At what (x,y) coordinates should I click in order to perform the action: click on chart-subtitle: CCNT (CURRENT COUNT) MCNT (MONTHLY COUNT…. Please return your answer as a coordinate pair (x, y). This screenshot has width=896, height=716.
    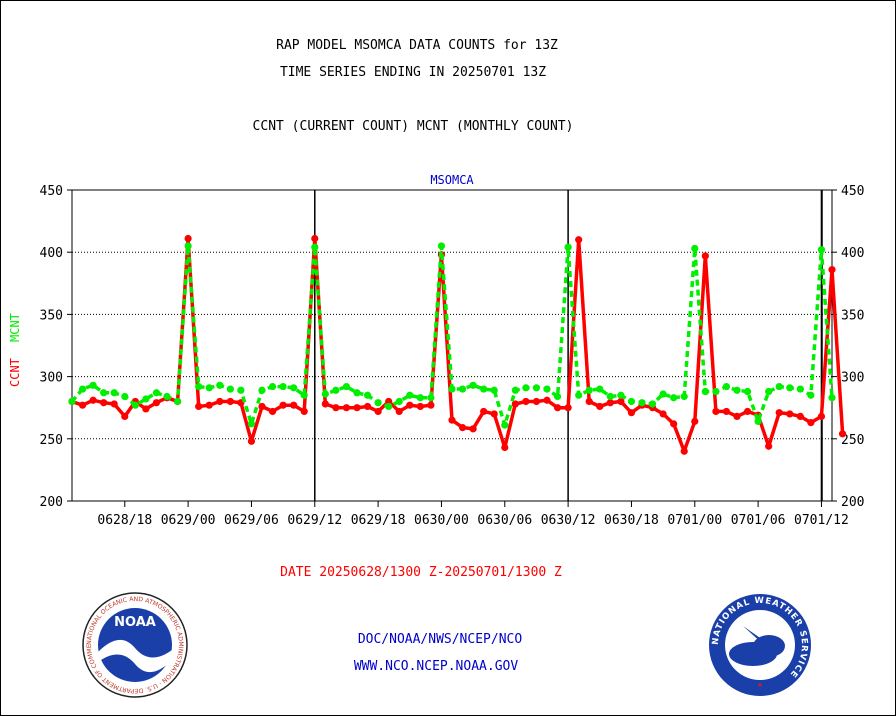
    Looking at the image, I should click on (413, 126).